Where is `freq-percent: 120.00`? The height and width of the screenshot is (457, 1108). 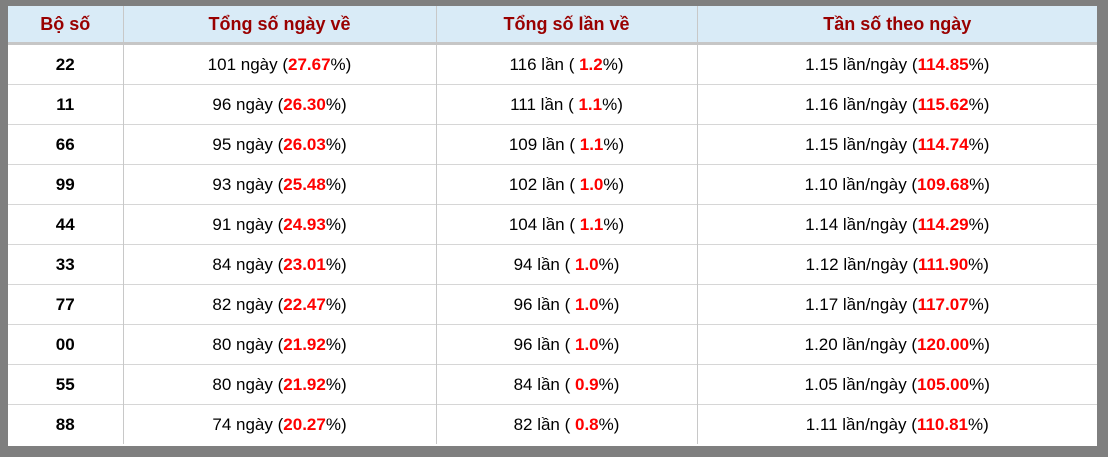
freq-percent: 120.00 is located at coordinates (943, 344).